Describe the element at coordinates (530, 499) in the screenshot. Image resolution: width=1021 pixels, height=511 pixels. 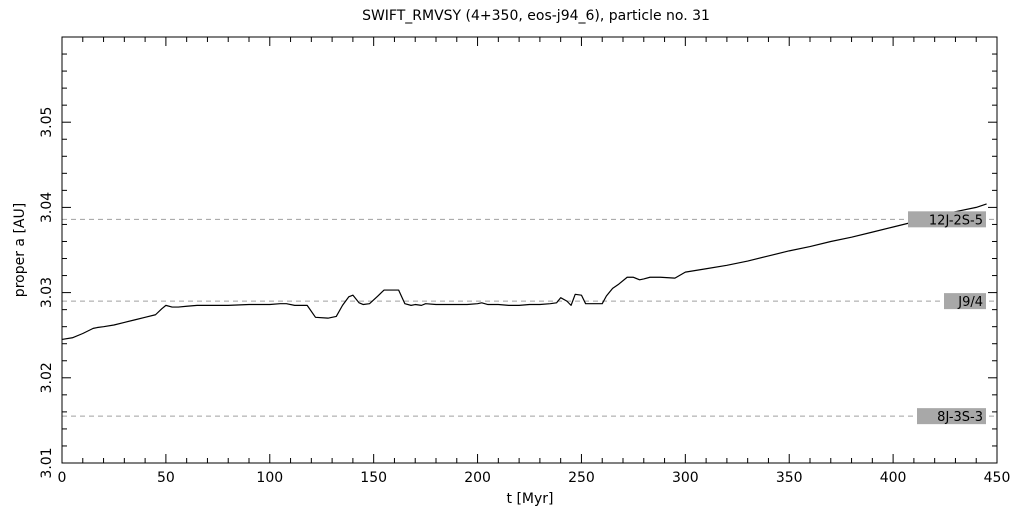
I see `x-axis-label: t [Myr]` at that location.